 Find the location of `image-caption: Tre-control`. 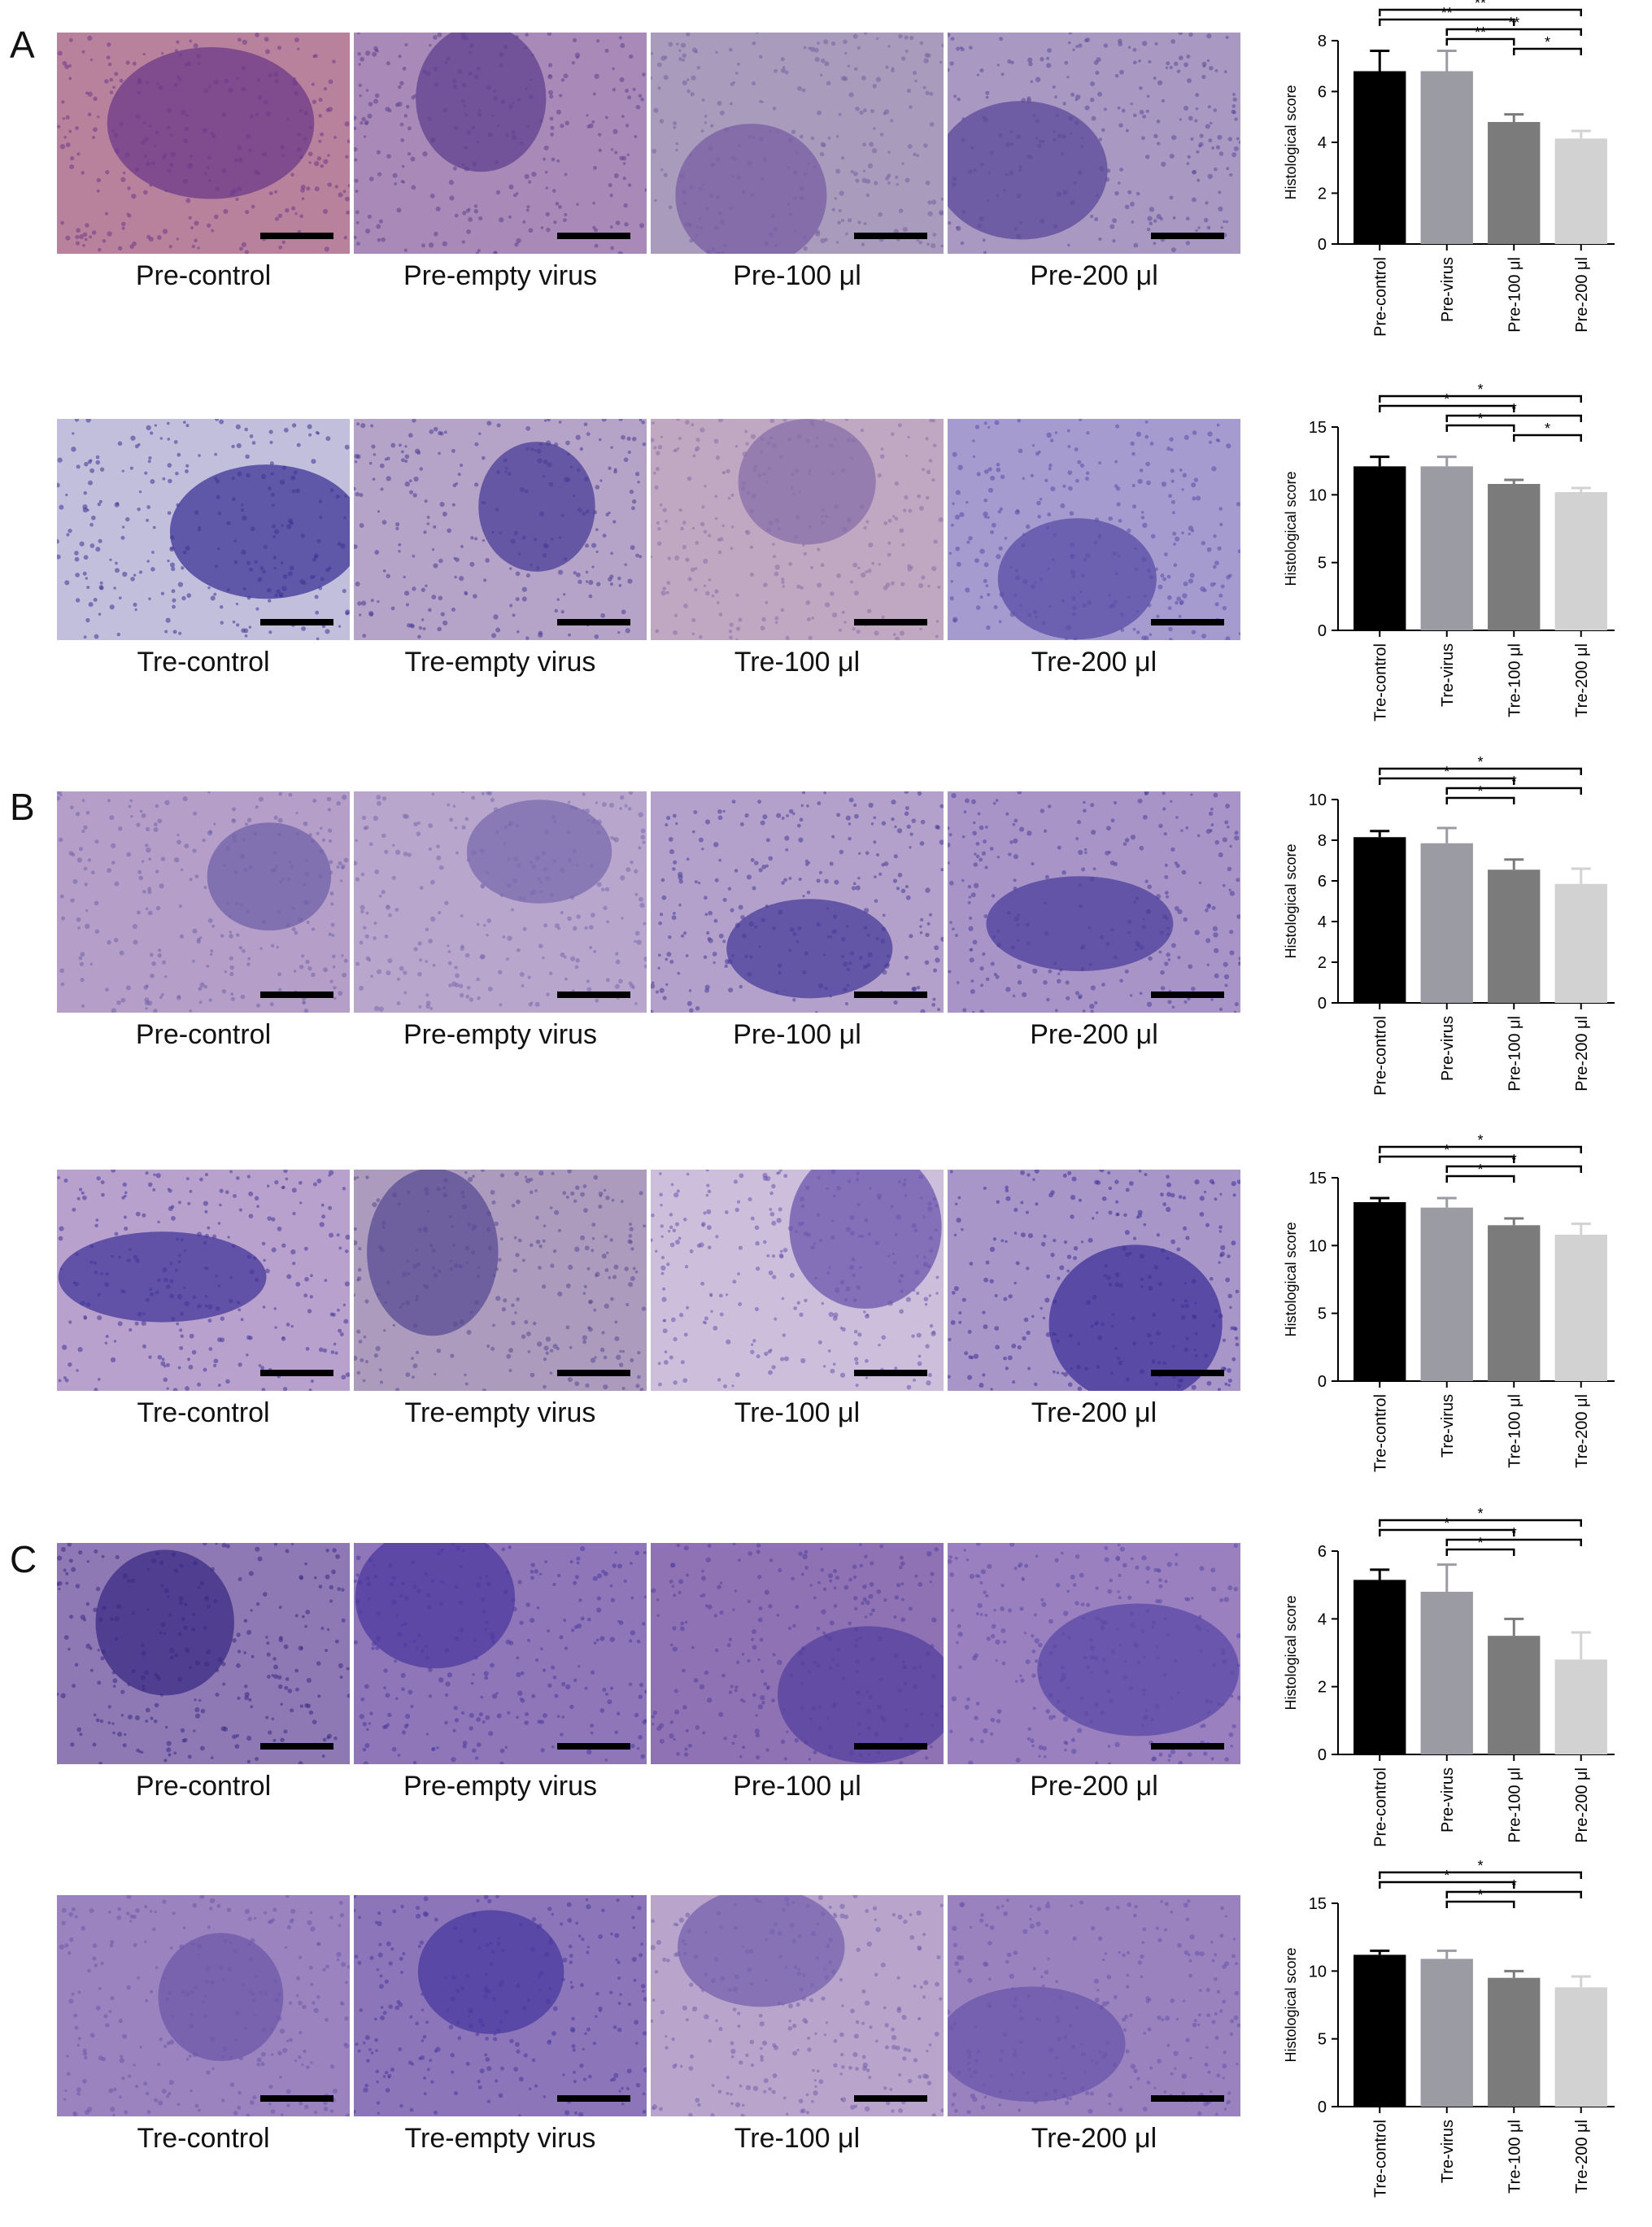

image-caption: Tre-control is located at coordinates (203, 1412).